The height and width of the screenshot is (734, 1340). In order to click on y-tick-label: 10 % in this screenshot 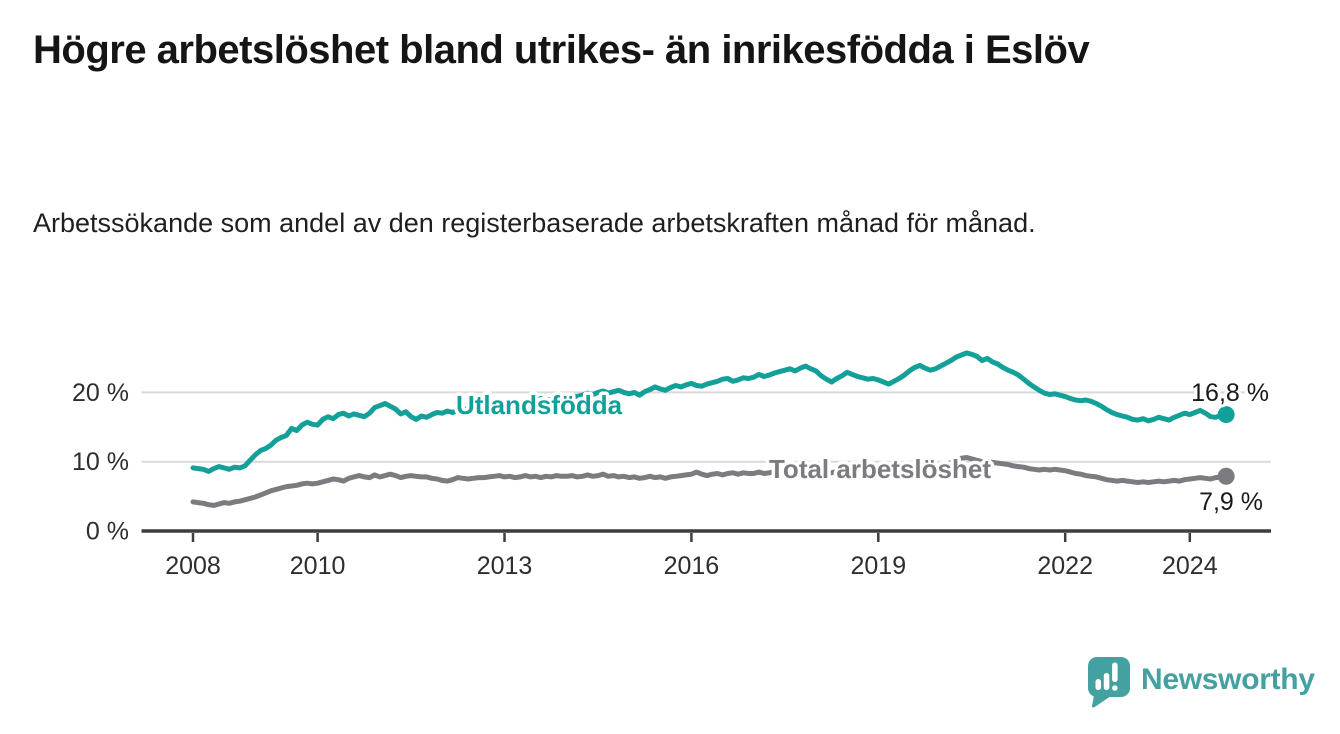, I will do `click(100, 462)`.